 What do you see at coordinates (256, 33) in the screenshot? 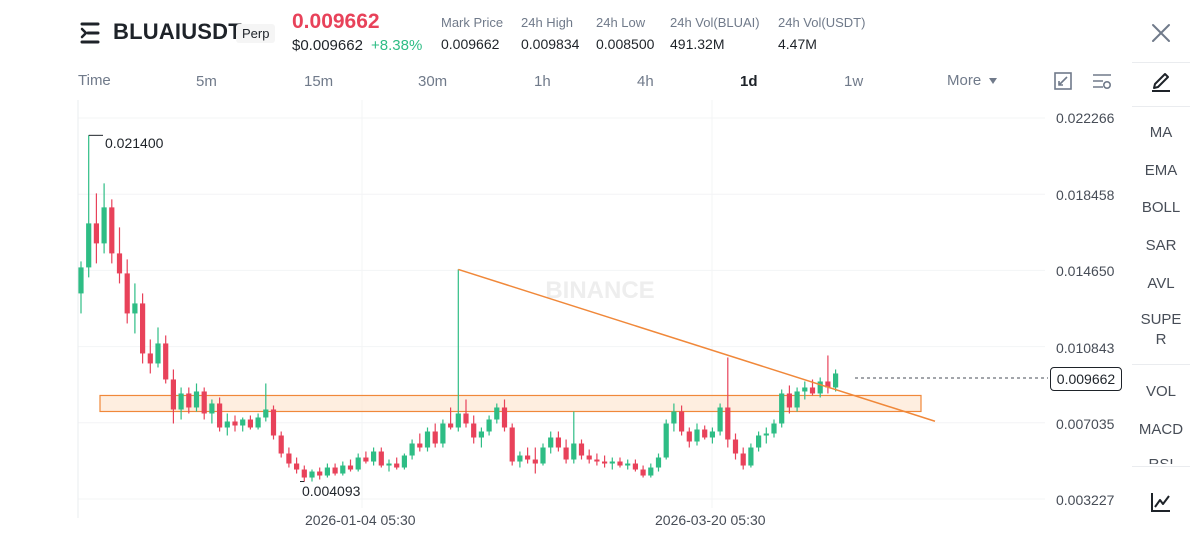
I see `contract-type-badge: Perp` at bounding box center [256, 33].